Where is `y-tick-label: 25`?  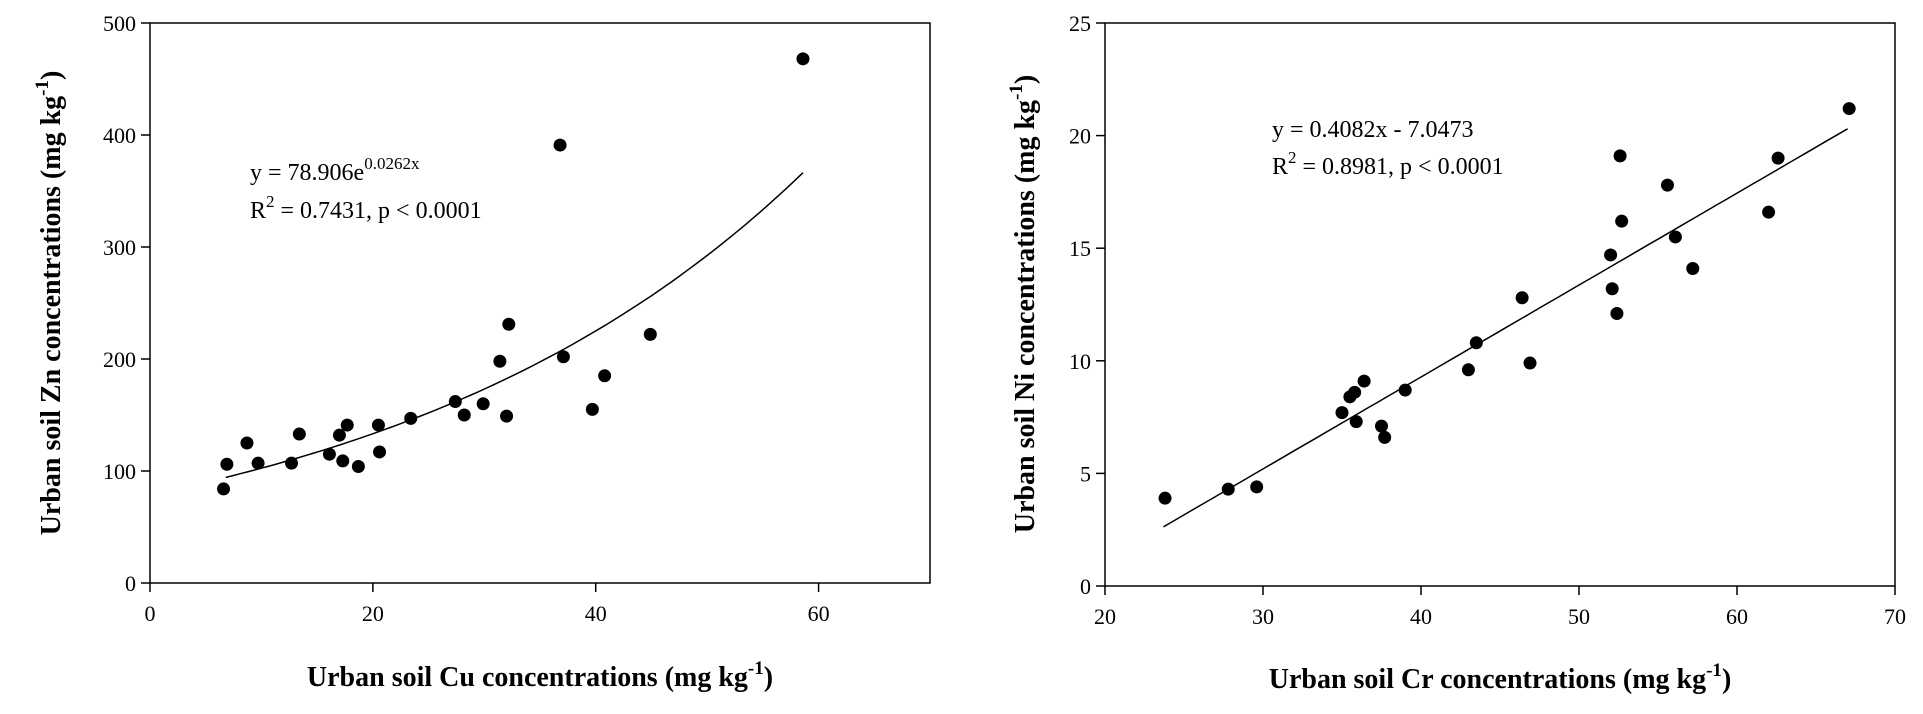
y-tick-label: 25 is located at coordinates (1080, 23).